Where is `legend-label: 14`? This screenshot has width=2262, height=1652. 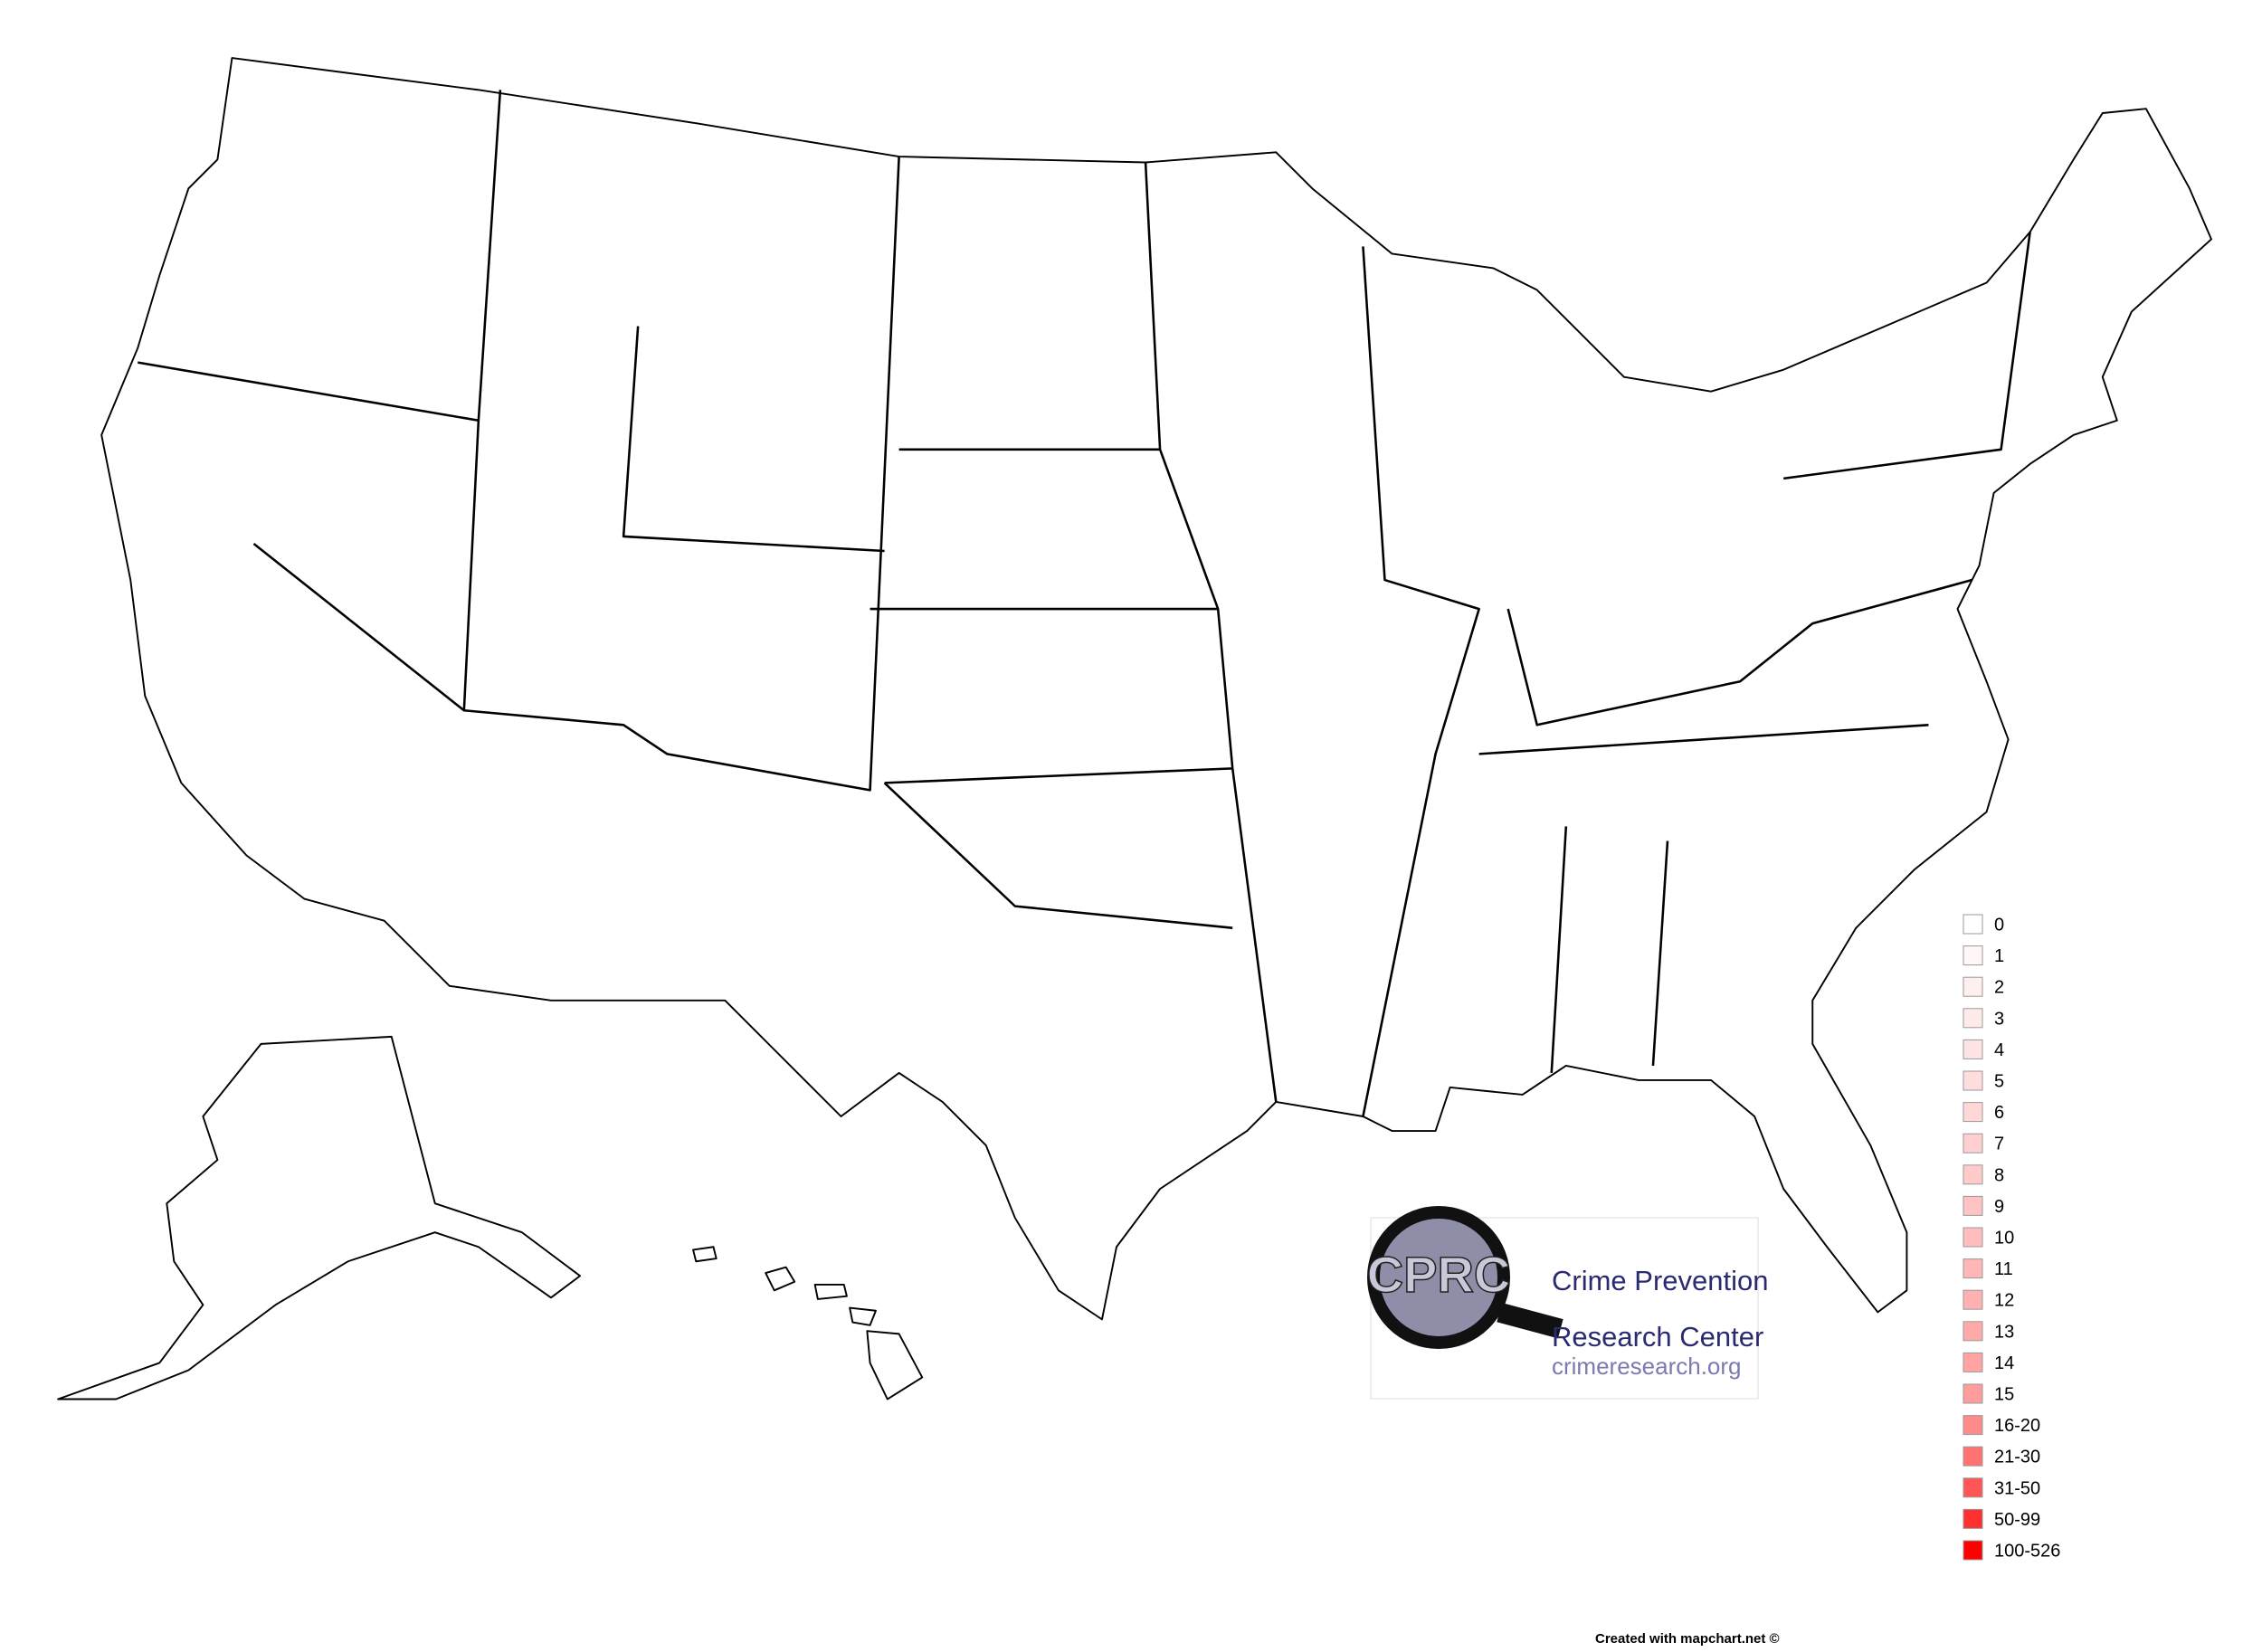
legend-label: 14 is located at coordinates (2004, 1363).